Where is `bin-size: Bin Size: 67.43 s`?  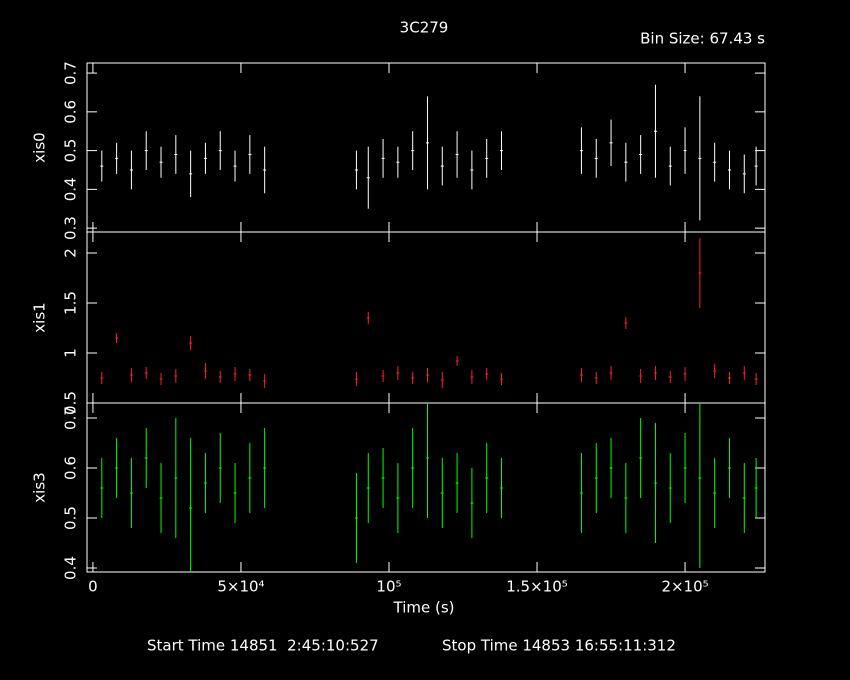
bin-size: Bin Size: 67.43 s is located at coordinates (702, 39).